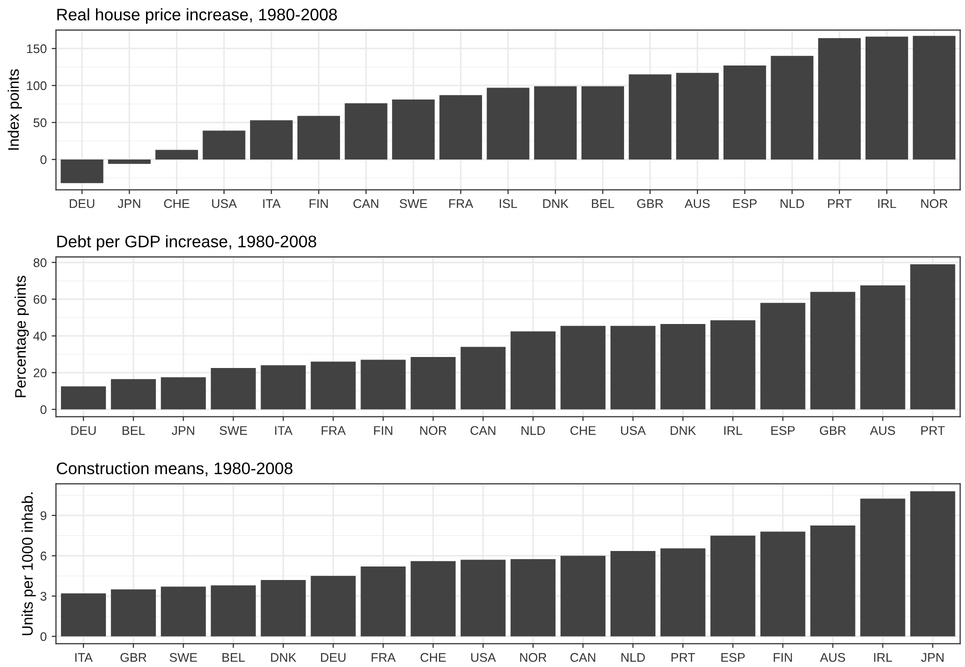  I want to click on y-tick-label: 6, so click(43, 556).